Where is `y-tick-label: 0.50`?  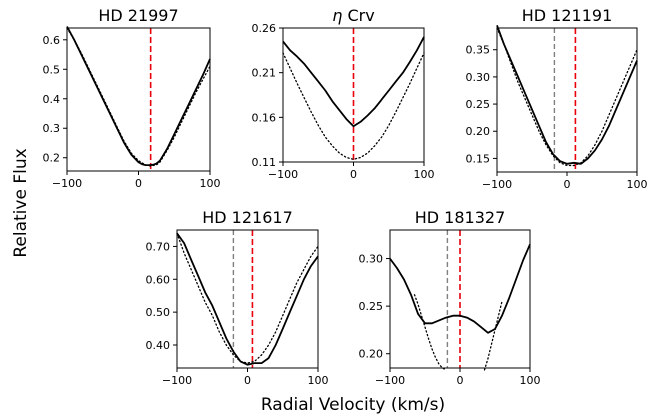 y-tick-label: 0.50 is located at coordinates (158, 312).